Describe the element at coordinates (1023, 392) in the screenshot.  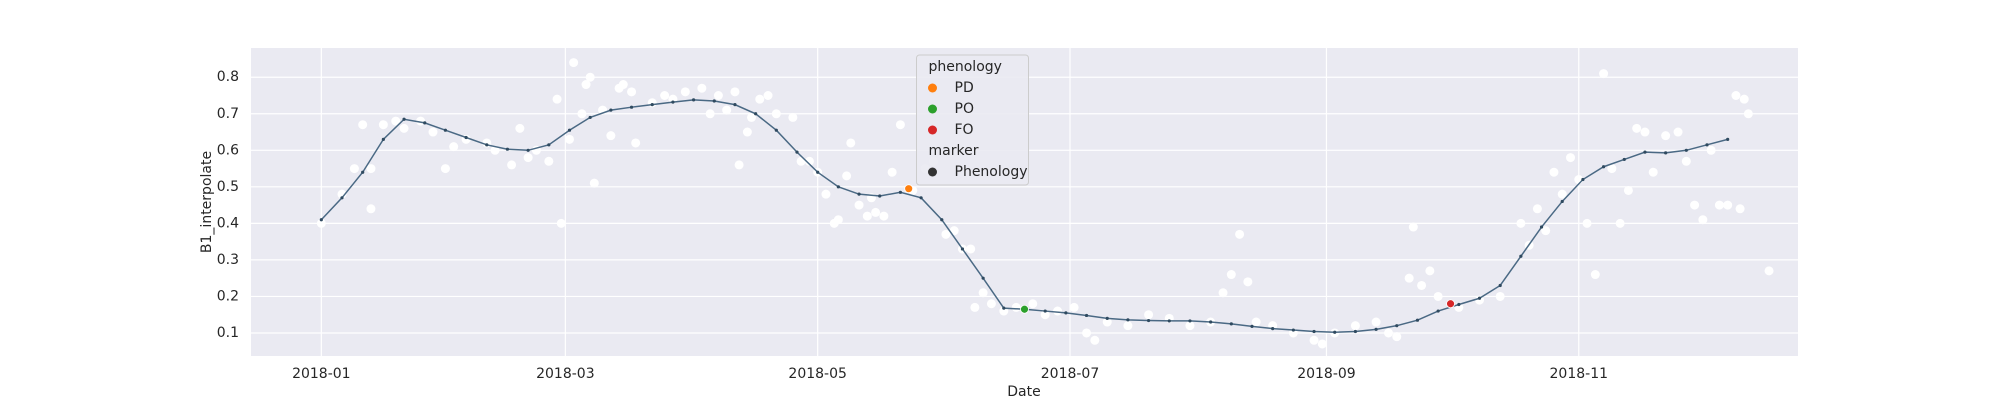
I see `x-axis-label: Date` at that location.